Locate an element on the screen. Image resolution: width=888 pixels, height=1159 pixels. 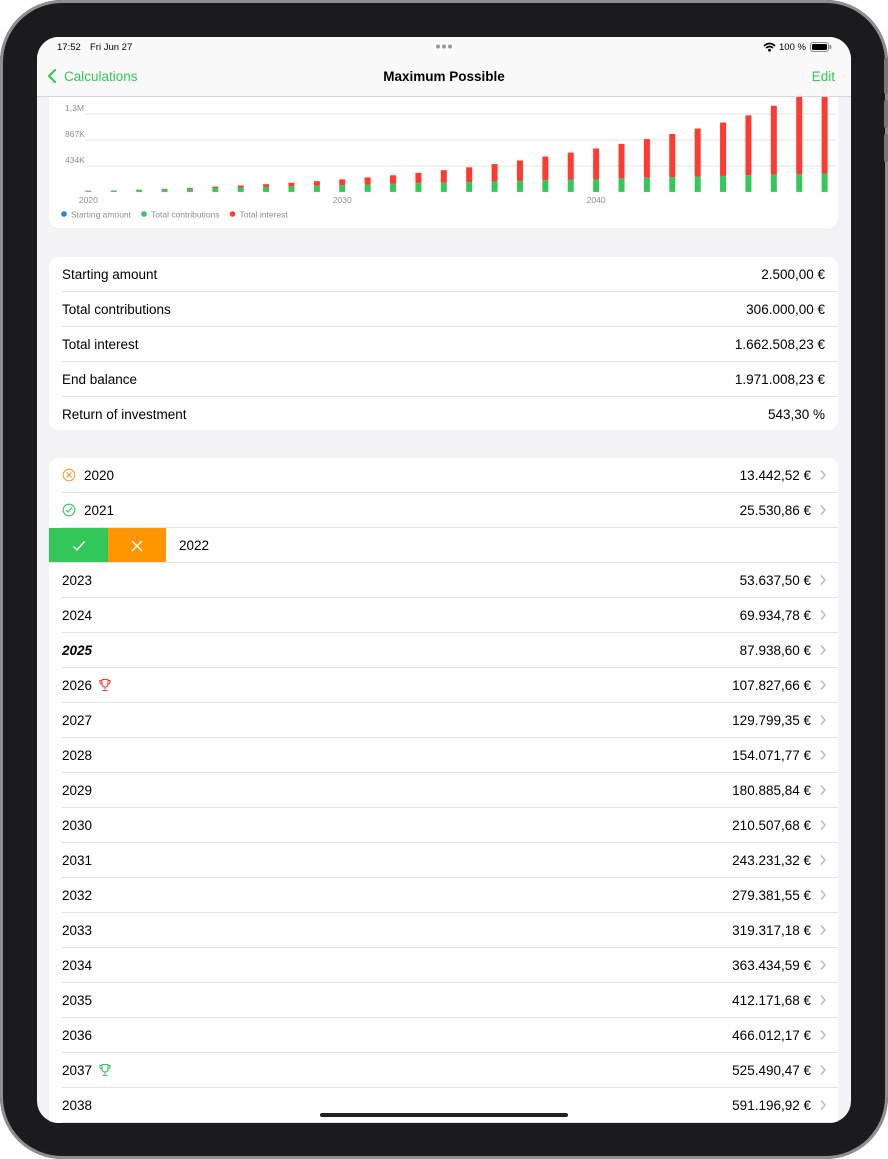
year-value: 412.171,68 € is located at coordinates (771, 1000).